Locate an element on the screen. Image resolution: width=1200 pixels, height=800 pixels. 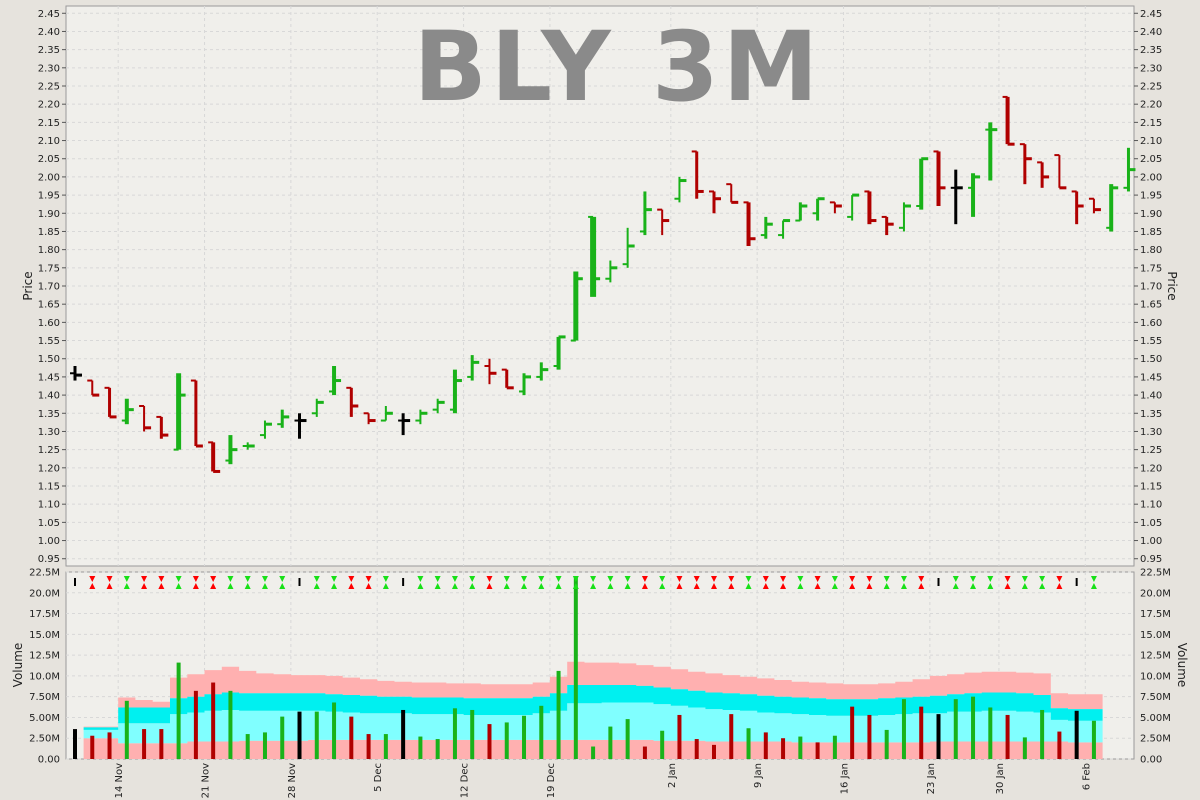
date-tick-label: 12 Dec is located at coordinates (465, 780).